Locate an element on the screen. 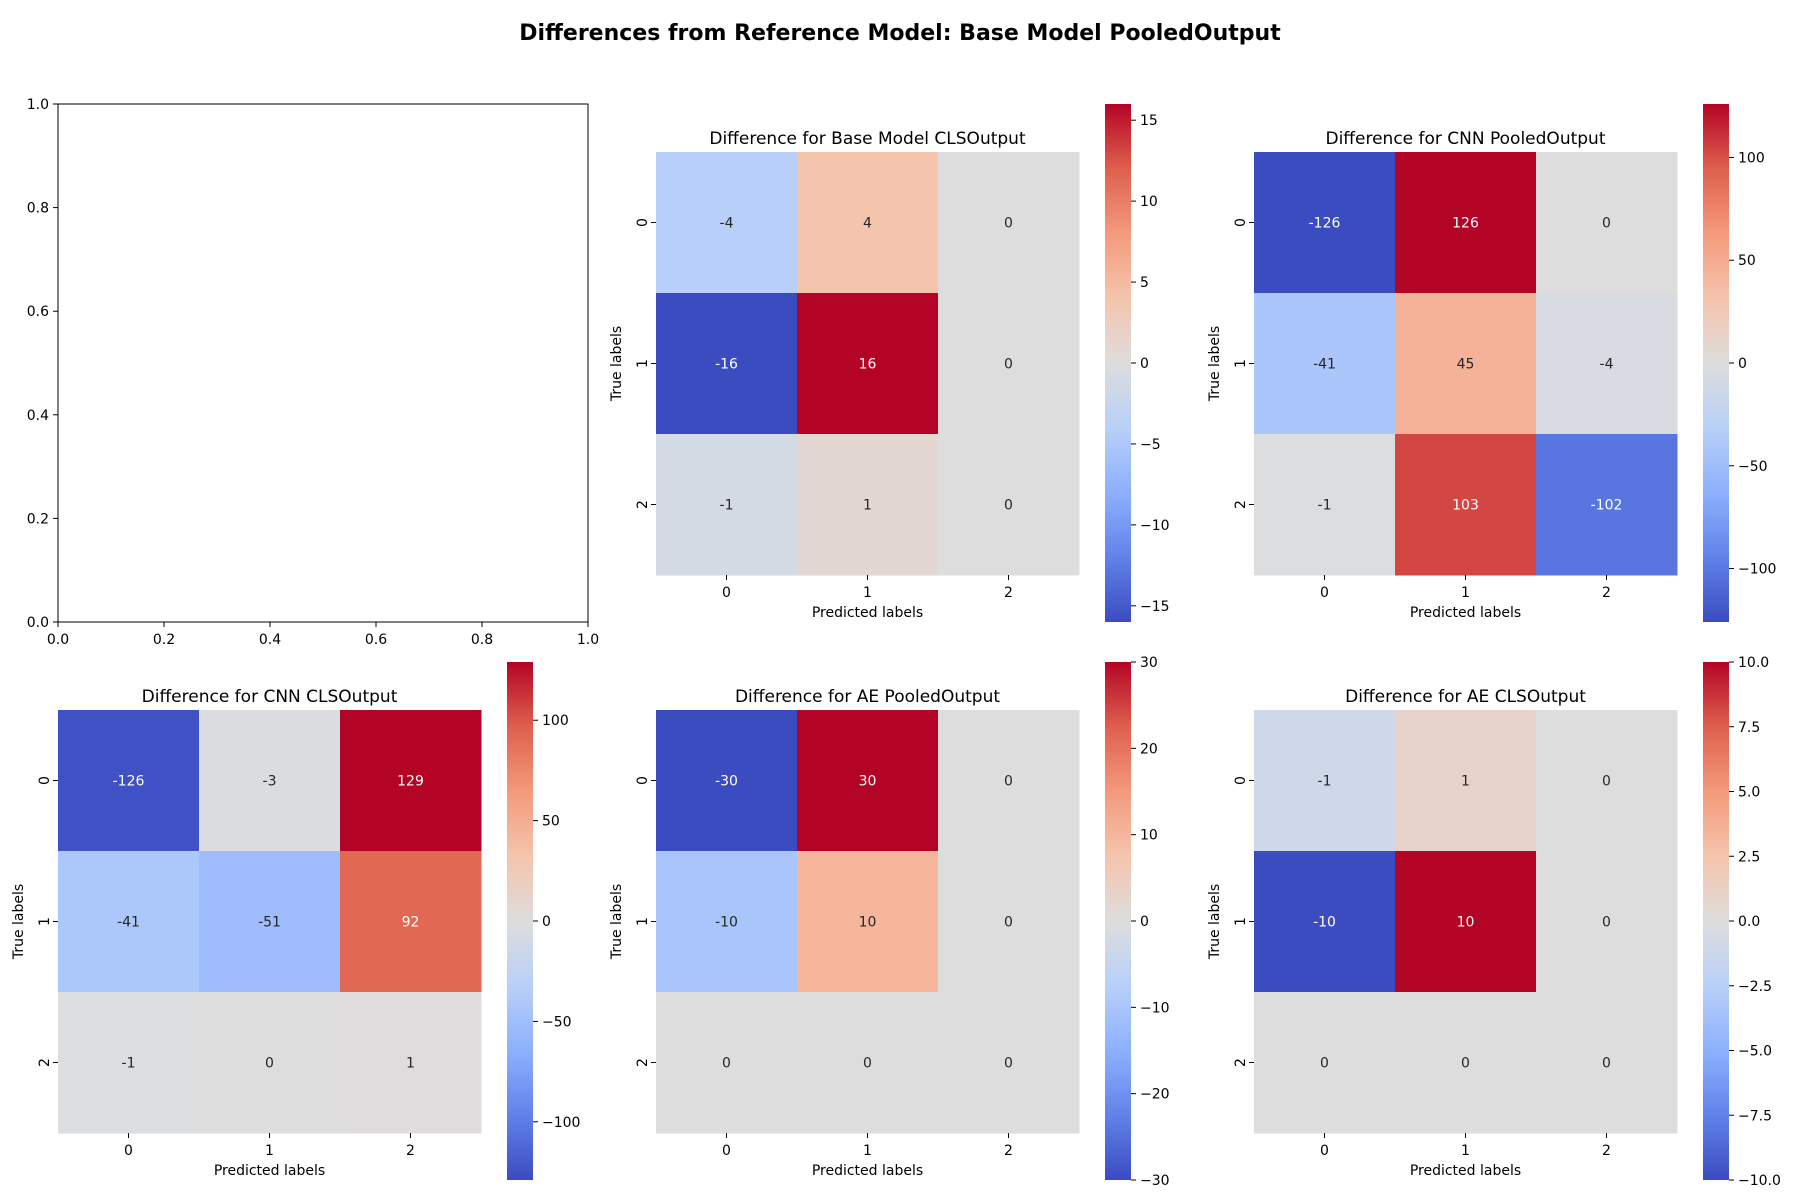 This screenshot has width=1800, height=1200. cell-value-label: 10 is located at coordinates (868, 923).